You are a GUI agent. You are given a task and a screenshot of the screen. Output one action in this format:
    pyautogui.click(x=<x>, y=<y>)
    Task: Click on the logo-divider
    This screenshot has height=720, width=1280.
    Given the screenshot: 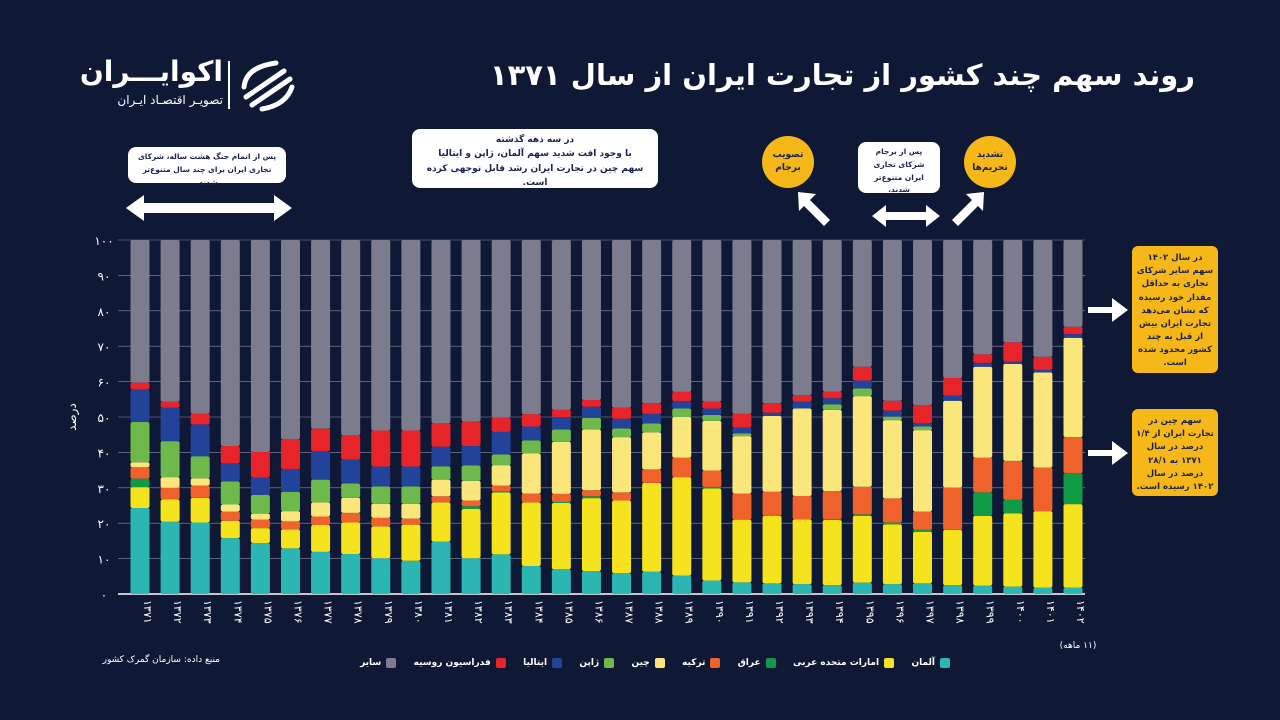 What is the action you would take?
    pyautogui.click(x=229, y=85)
    